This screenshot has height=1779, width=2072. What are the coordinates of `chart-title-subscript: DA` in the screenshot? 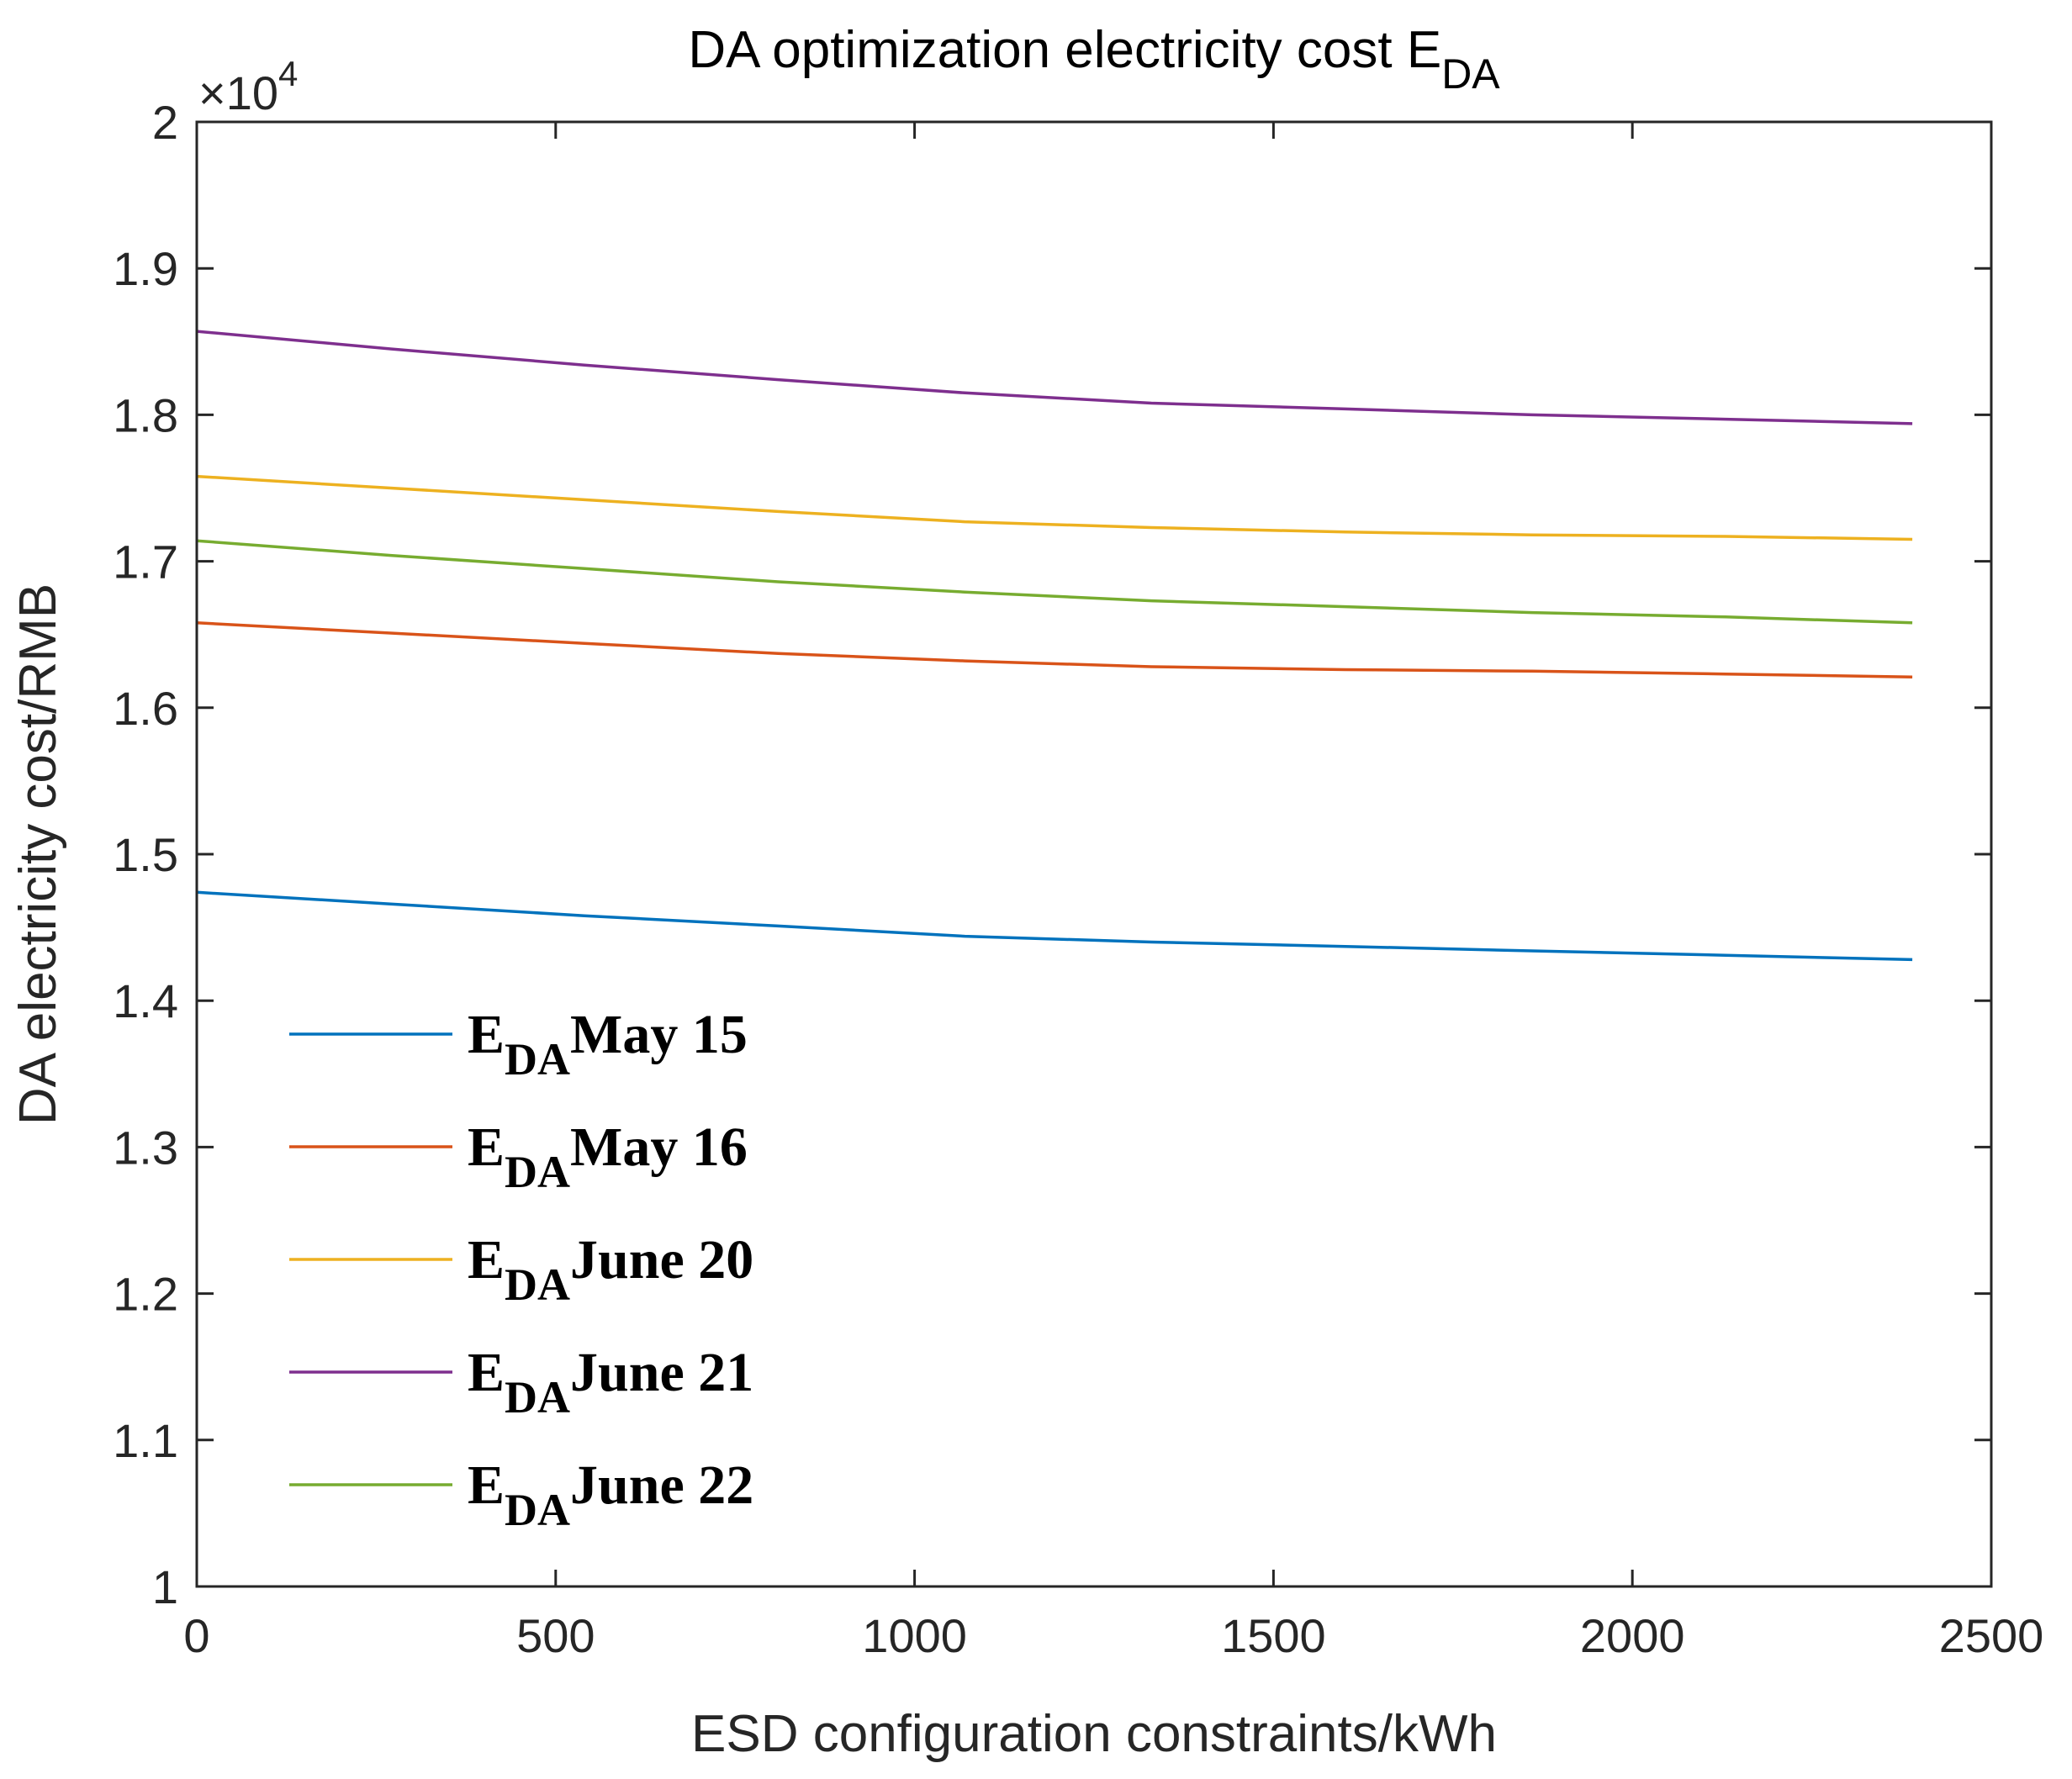 It's located at (1470, 74).